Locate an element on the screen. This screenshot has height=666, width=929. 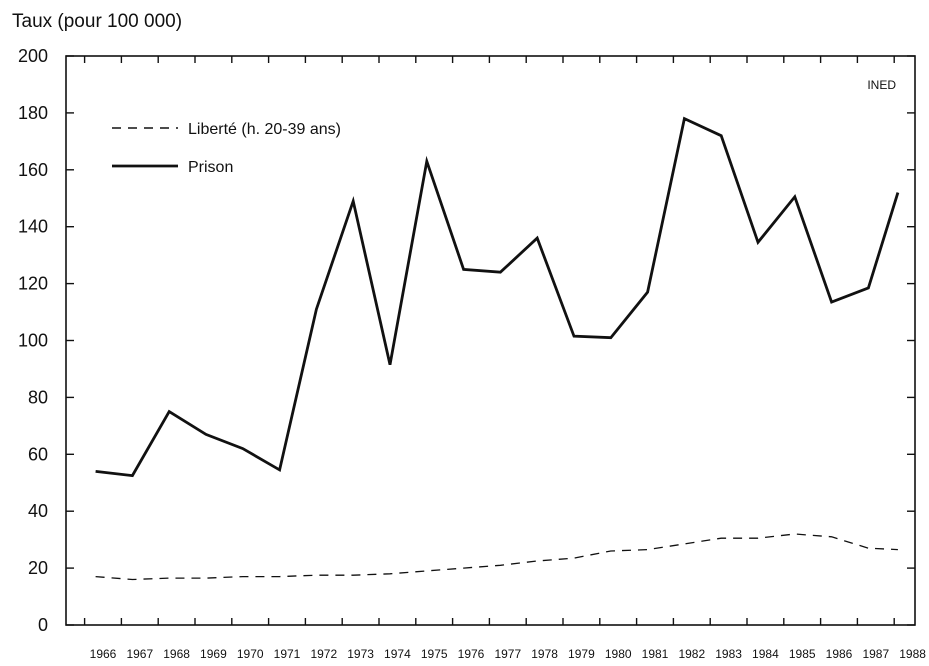
x-tick-label-1982: 1982 is located at coordinates (691, 654).